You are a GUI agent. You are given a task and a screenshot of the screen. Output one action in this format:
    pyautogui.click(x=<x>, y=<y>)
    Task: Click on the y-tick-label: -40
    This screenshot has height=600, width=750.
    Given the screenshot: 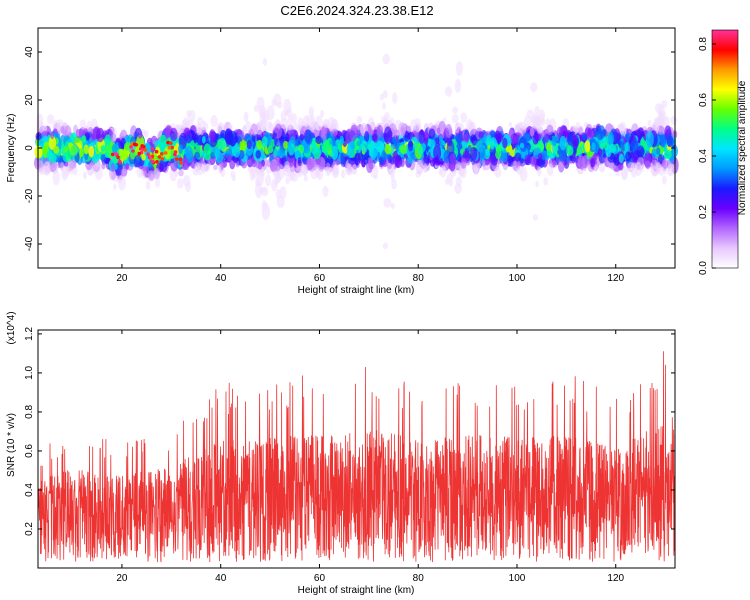 What is the action you would take?
    pyautogui.click(x=29, y=243)
    